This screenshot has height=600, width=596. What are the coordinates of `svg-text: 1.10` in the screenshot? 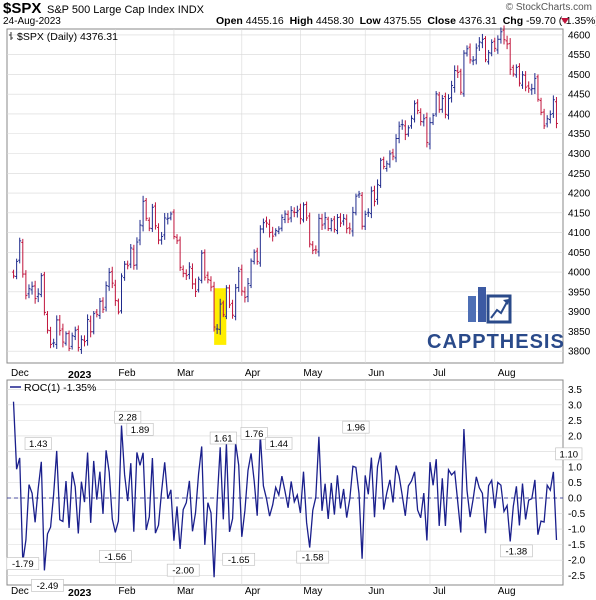 It's located at (569, 454).